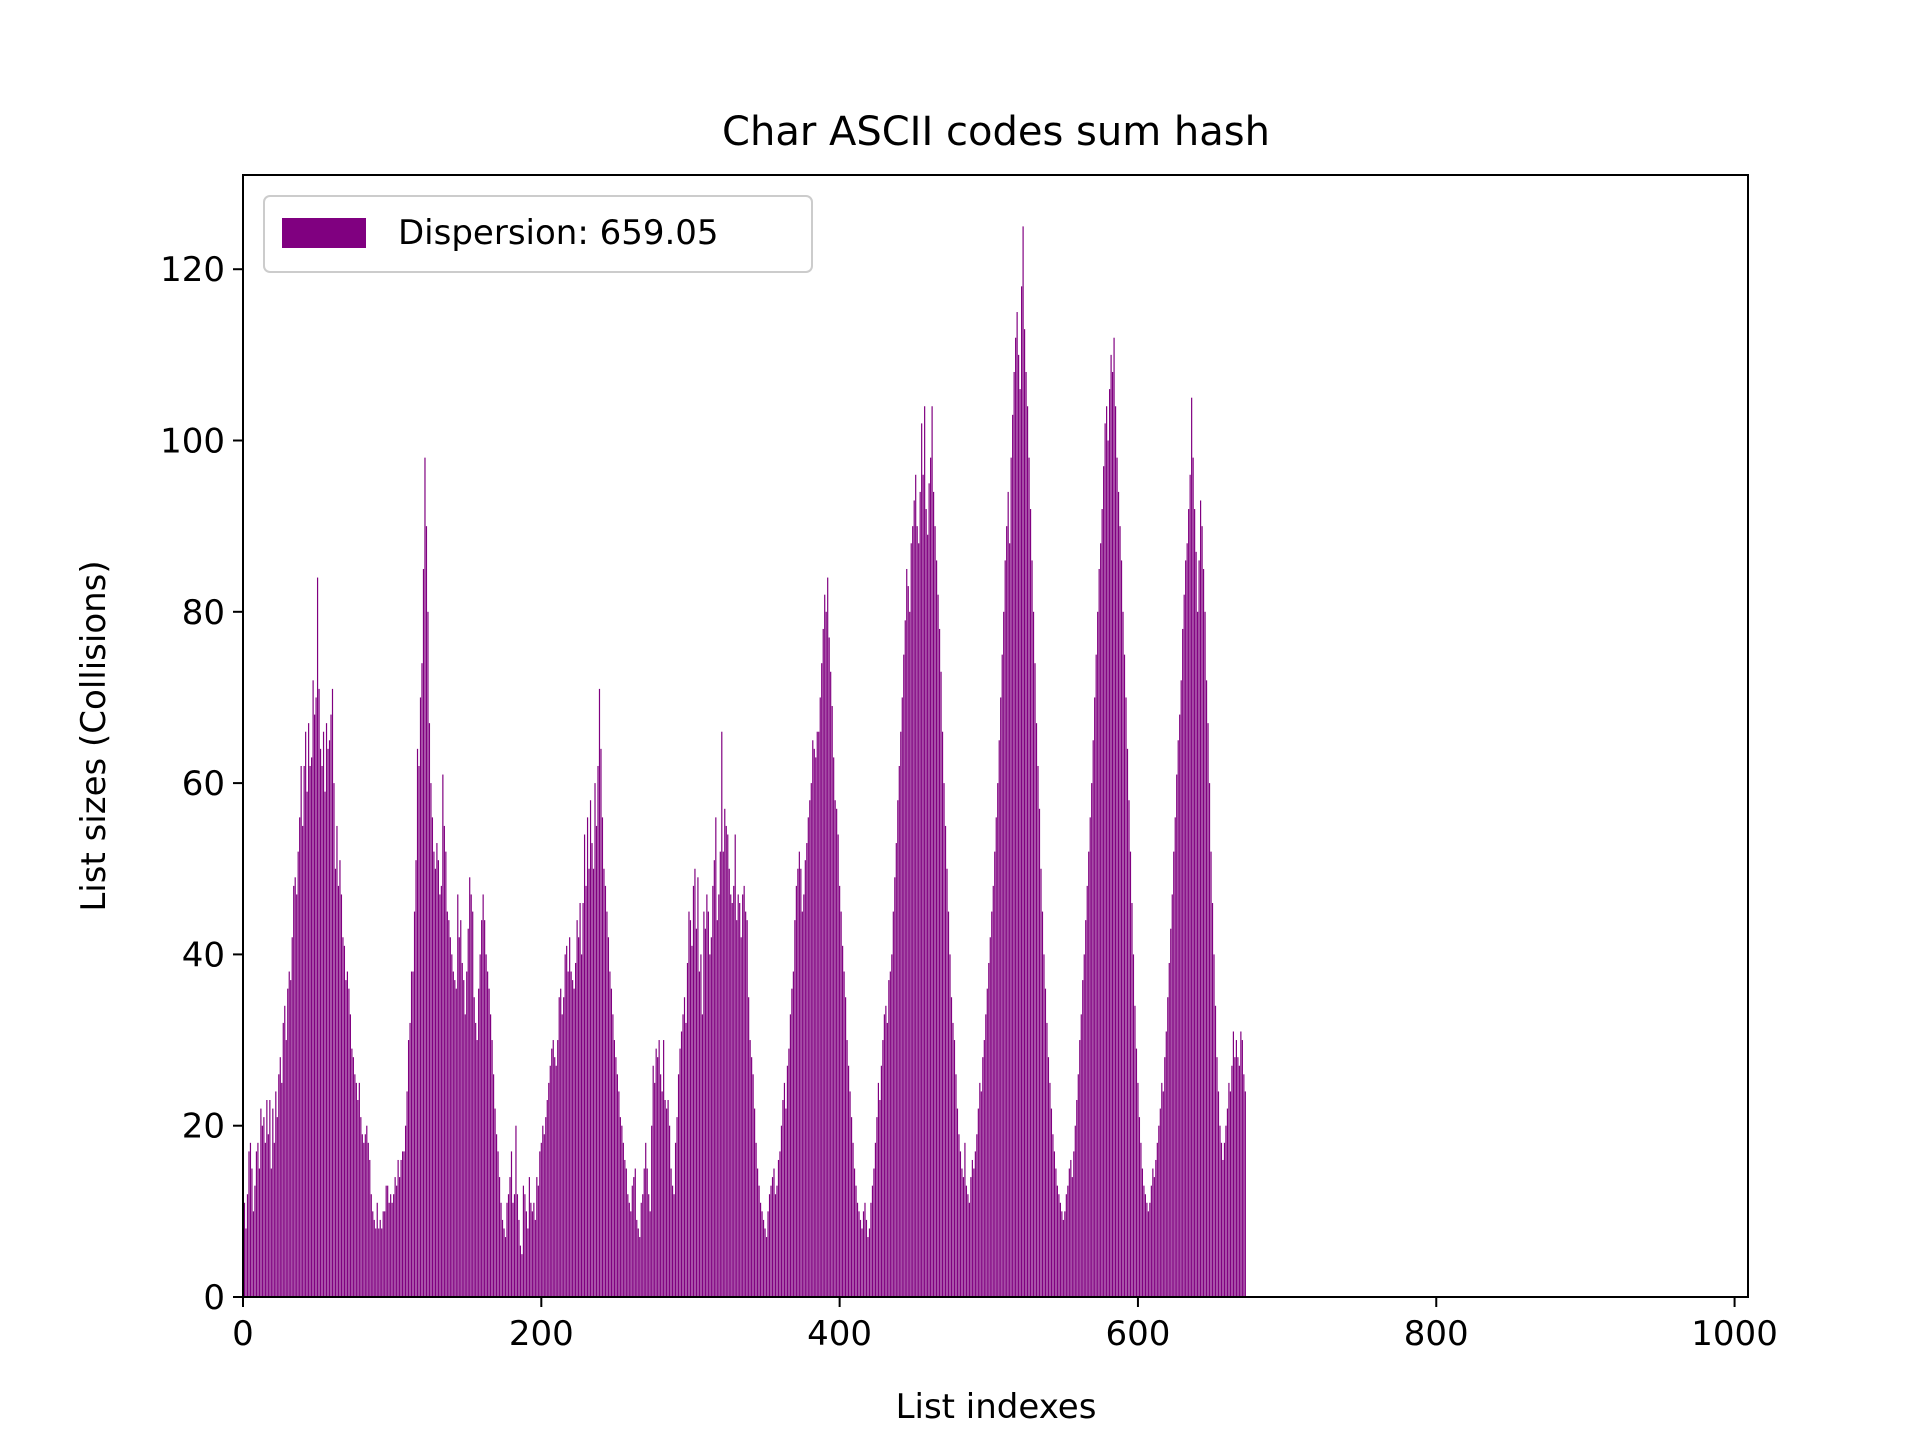 This screenshot has height=1440, width=1920. What do you see at coordinates (192, 442) in the screenshot?
I see `y-tick-label: 100` at bounding box center [192, 442].